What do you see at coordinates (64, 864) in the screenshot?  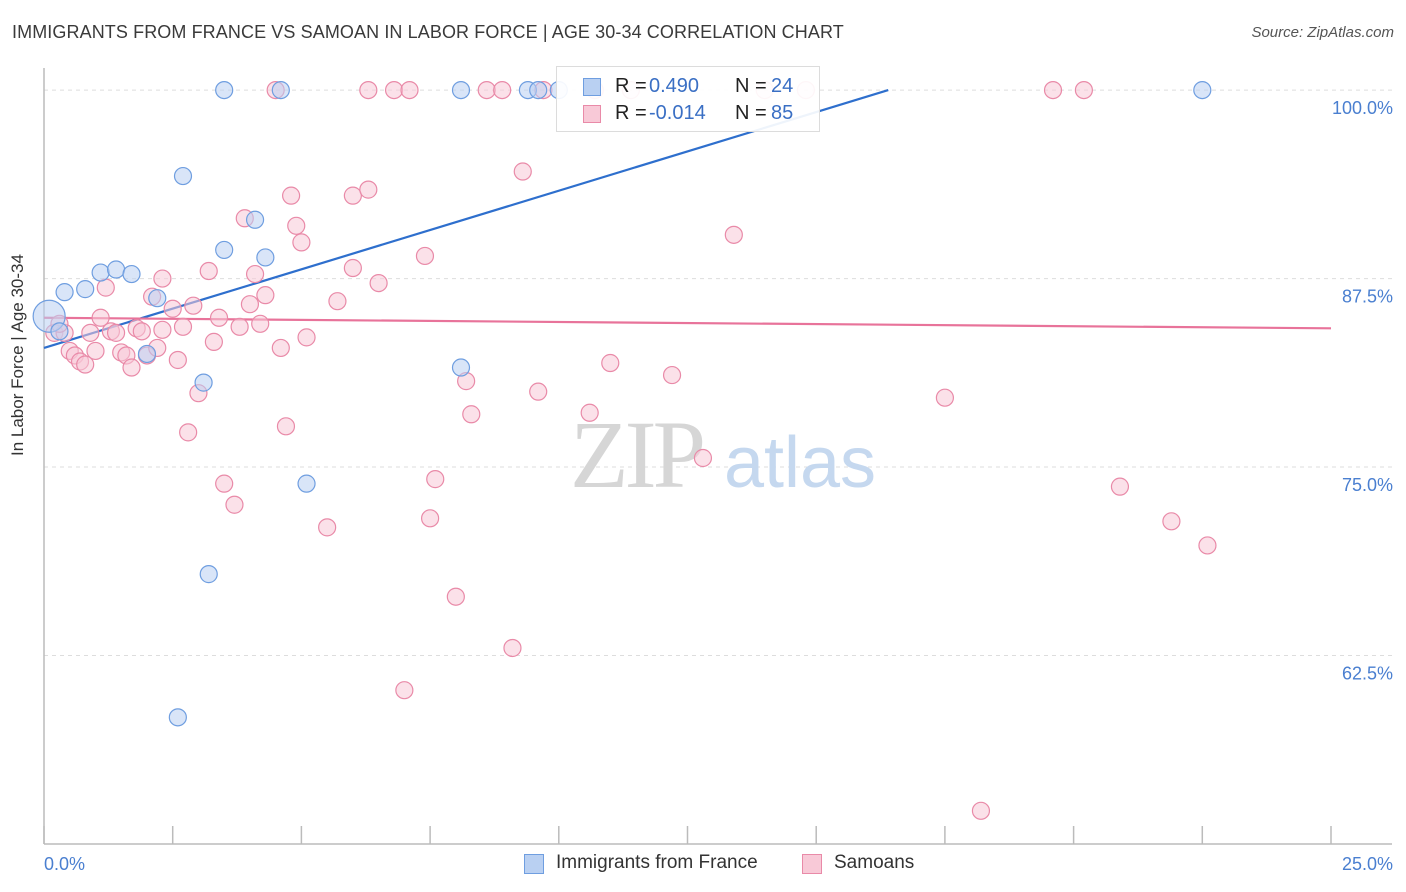 I see `x-tick-label: 0.0%` at bounding box center [64, 864].